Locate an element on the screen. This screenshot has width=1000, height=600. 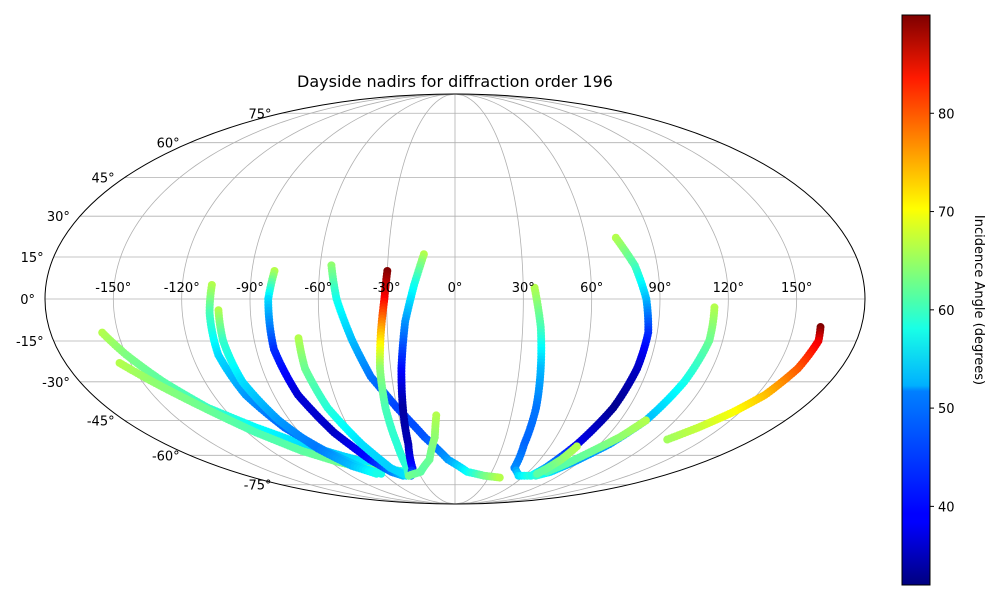
colorbar-ticks: 40 50 60 70 80 is located at coordinates (942, 311).